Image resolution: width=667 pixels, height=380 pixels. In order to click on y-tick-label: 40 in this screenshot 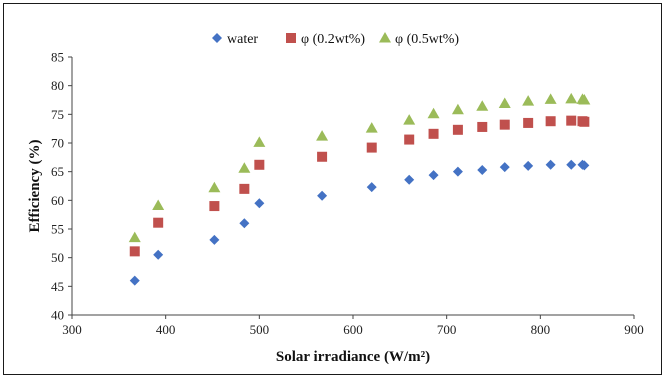, I will do `click(57, 315)`.